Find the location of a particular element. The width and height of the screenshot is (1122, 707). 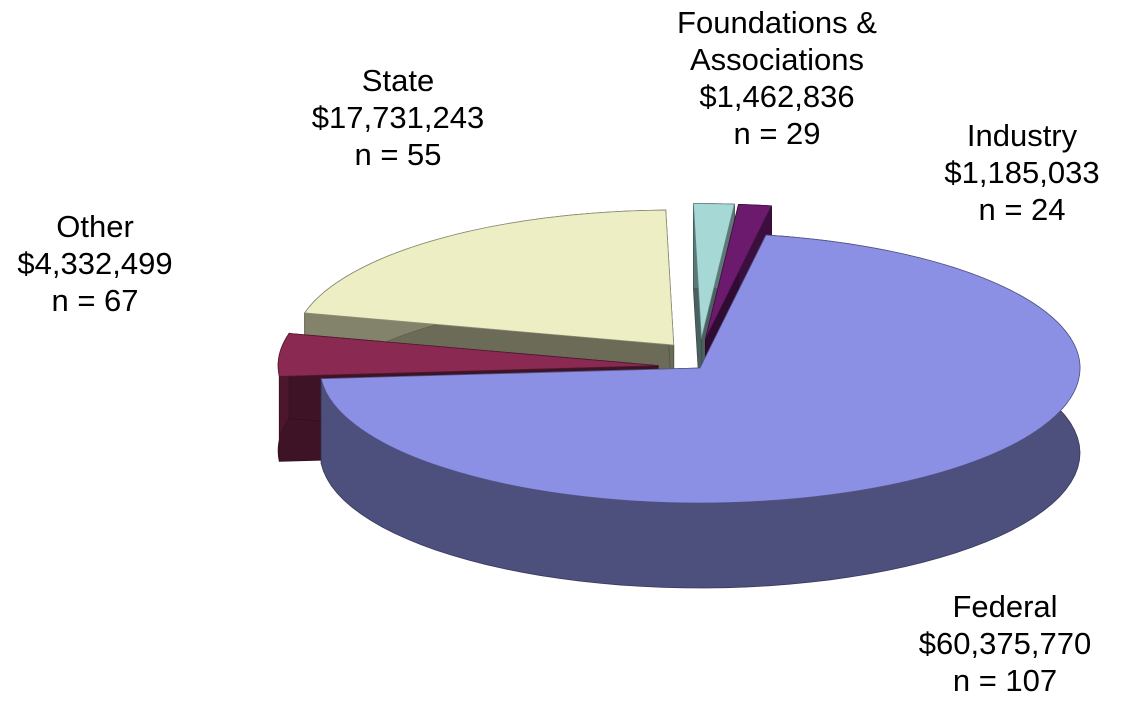

slice-label: Federal $60,375,770 n = 107 is located at coordinates (998, 643).